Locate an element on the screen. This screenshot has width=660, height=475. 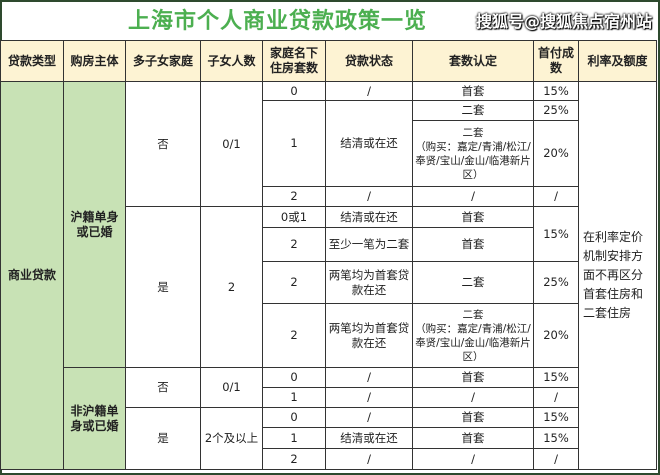
table-row: 是 2个及以上 0 / 首套 15% is located at coordinates (329, 438).